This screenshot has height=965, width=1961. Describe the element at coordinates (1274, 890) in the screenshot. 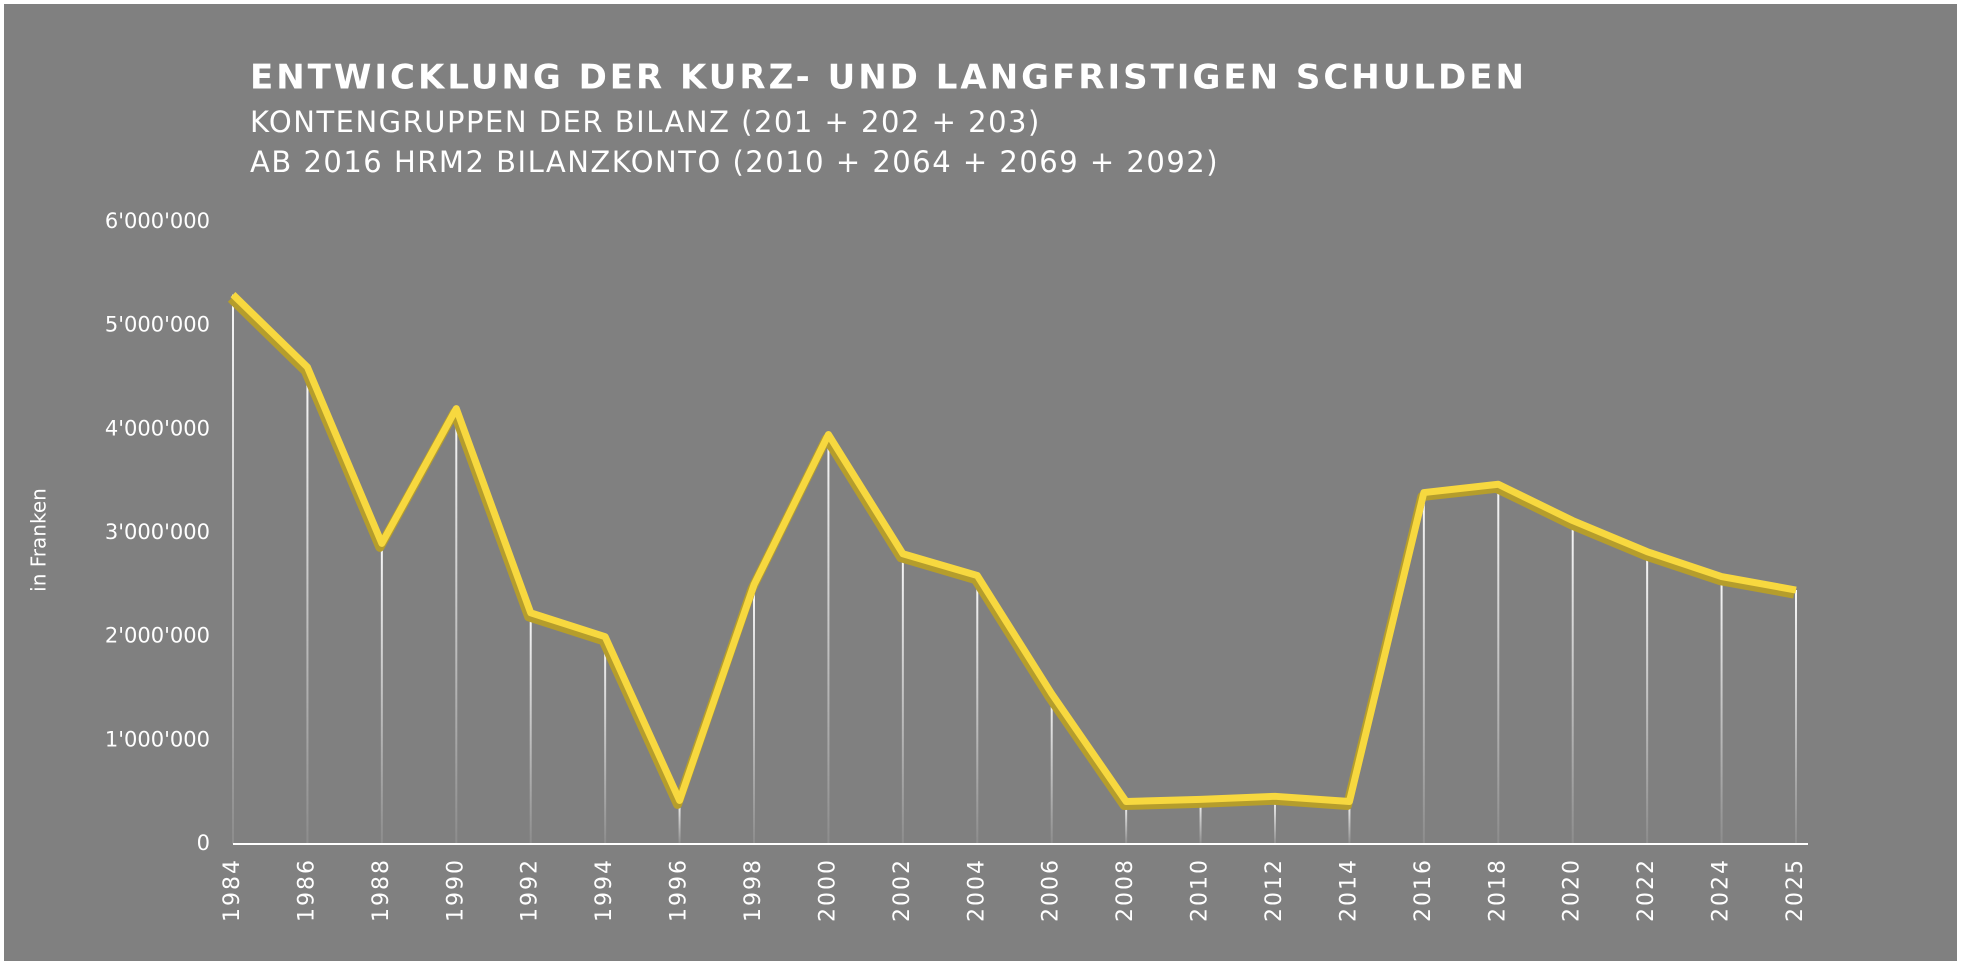

I see `x-tick-label: 2012` at that location.